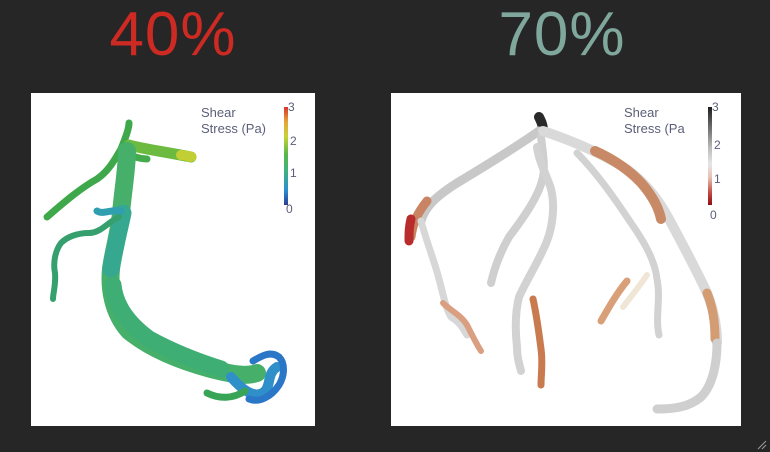  I want to click on right-colorbar, so click(710, 156).